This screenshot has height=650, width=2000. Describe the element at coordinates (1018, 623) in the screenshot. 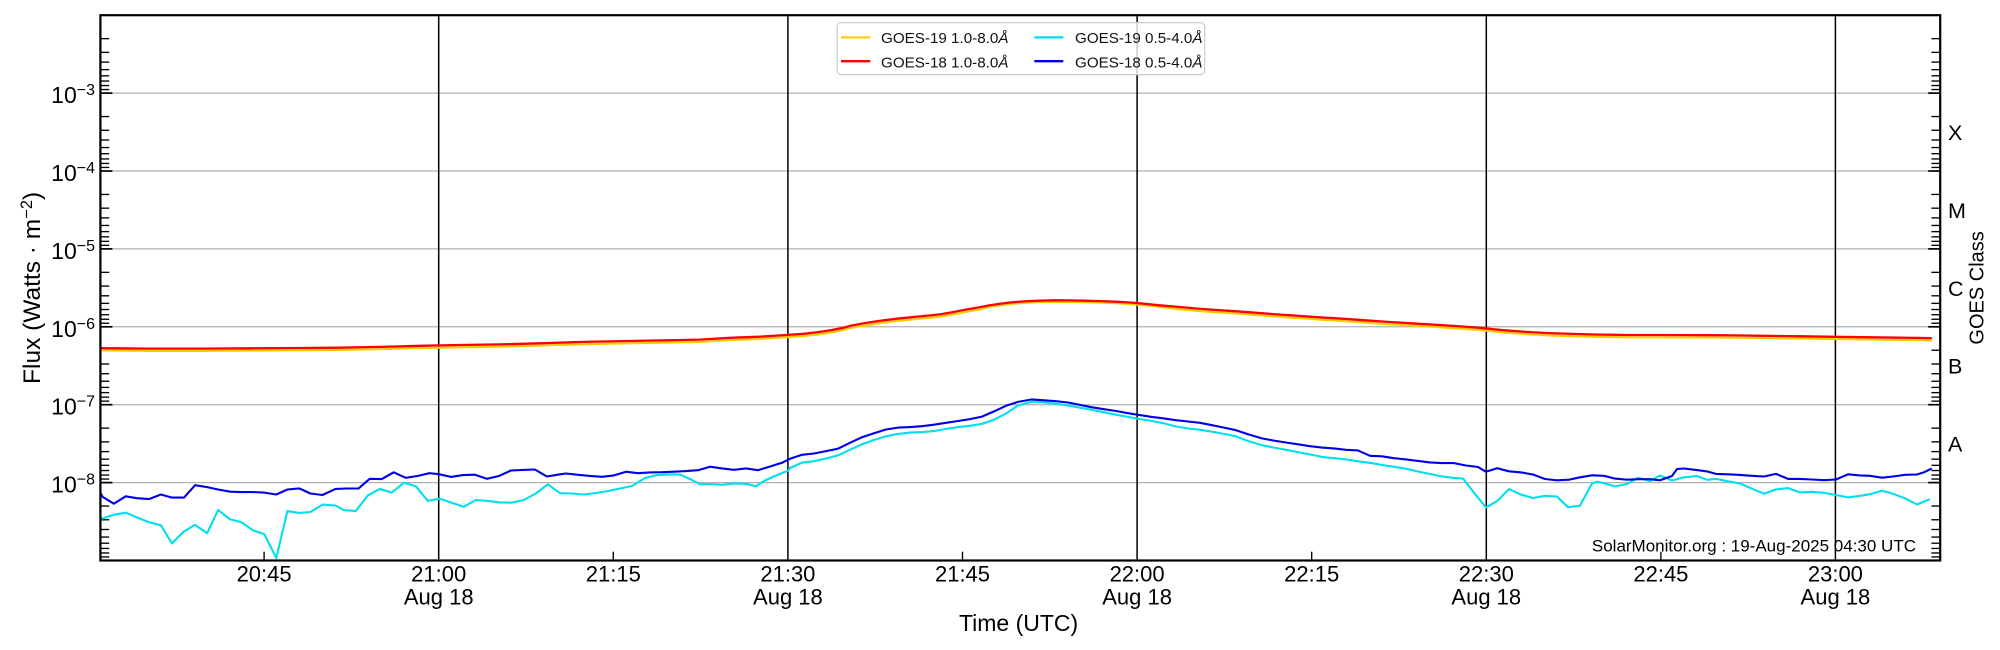

I see `svg-text: Time (UTC)` at that location.